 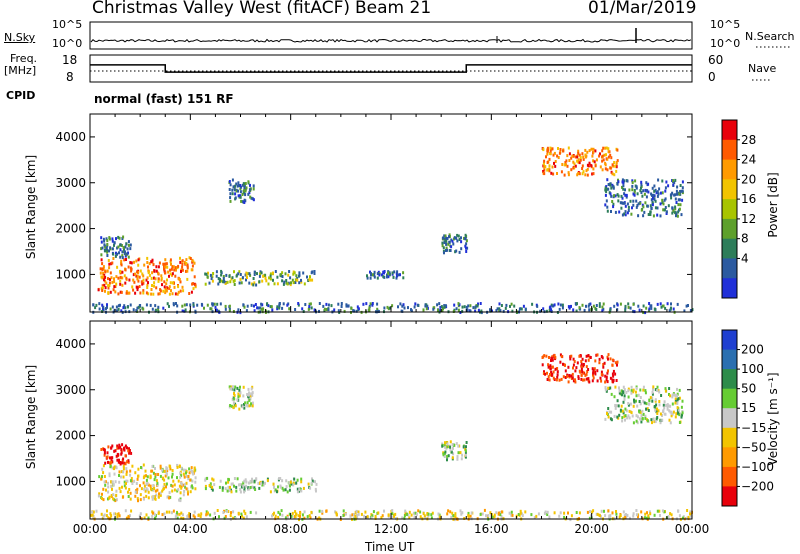 What do you see at coordinates (729, 359) in the screenshot?
I see `colorbar-segment` at bounding box center [729, 359].